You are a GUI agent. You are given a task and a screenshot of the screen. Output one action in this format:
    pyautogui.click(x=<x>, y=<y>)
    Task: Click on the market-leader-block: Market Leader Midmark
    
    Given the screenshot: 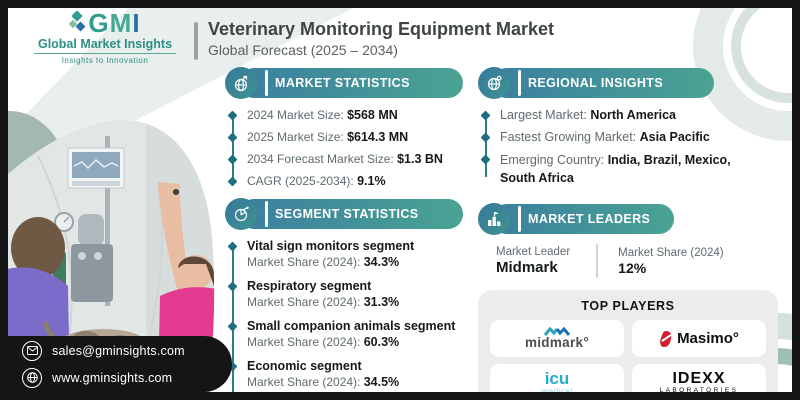 What is the action you would take?
    pyautogui.click(x=533, y=261)
    